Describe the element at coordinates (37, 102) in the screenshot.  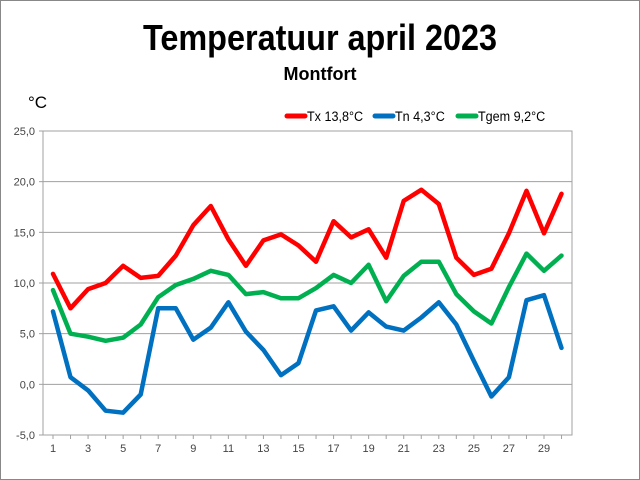
I see `y-axis-label: °C` at that location.